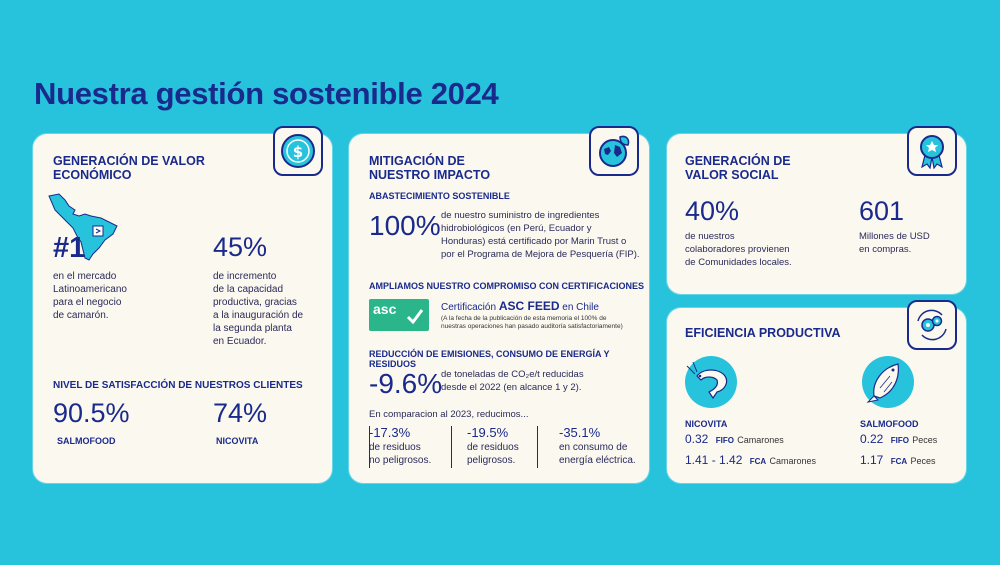  Describe the element at coordinates (86, 441) in the screenshot. I see `salmofood-label: SALMOFOOD` at that location.